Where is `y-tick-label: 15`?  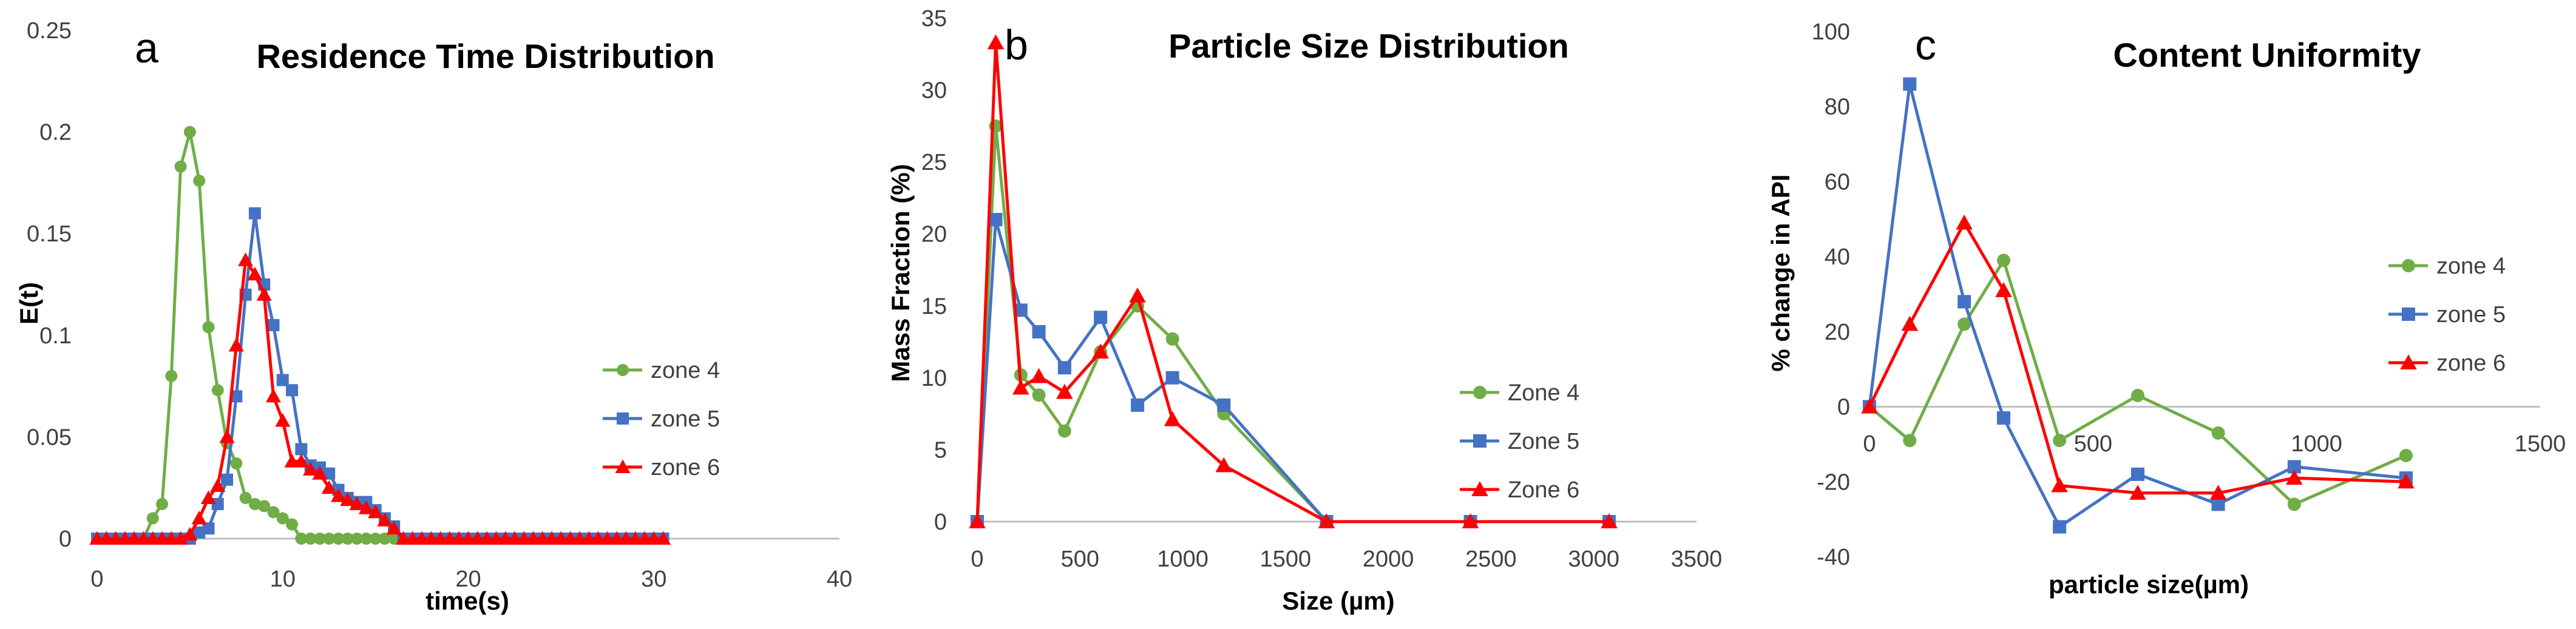
y-tick-label: 15 is located at coordinates (934, 306).